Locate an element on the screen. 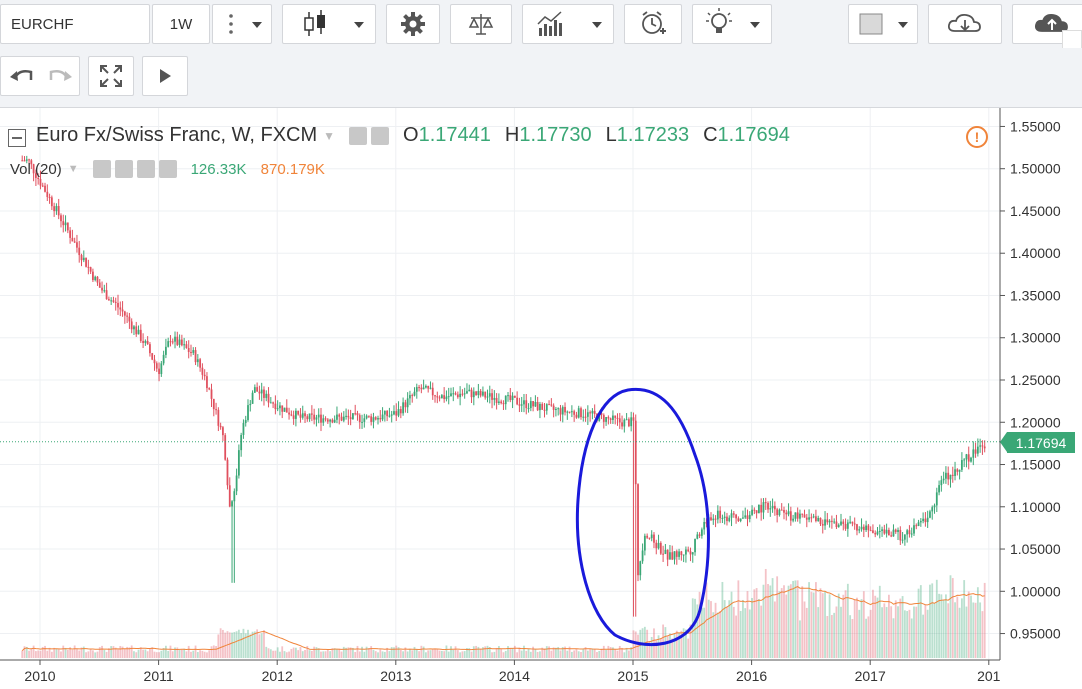  indicators-button is located at coordinates (568, 24).